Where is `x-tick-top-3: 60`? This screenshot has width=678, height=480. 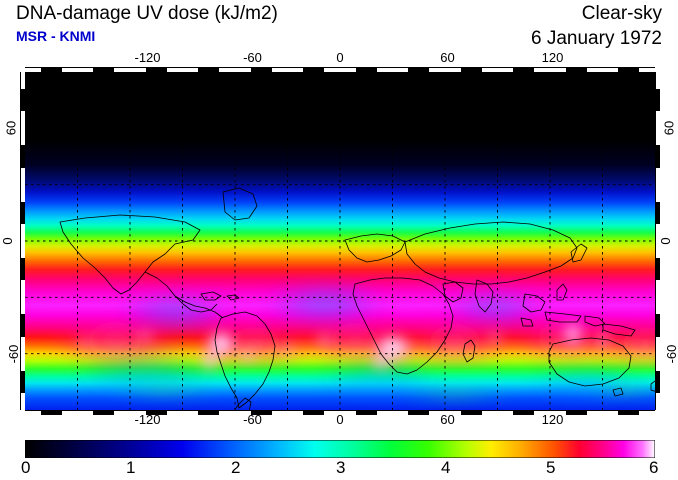 x-tick-top-3: 60 is located at coordinates (447, 57).